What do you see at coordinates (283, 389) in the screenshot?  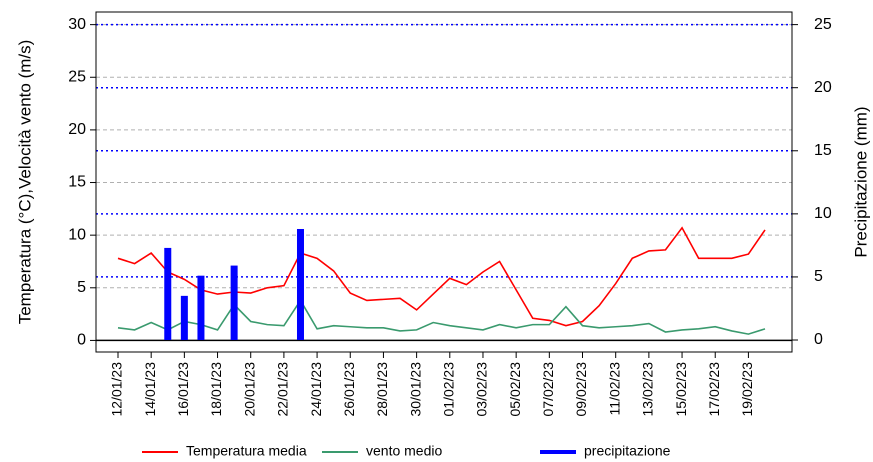 I see `x-tick-label: 22/01/23` at bounding box center [283, 389].